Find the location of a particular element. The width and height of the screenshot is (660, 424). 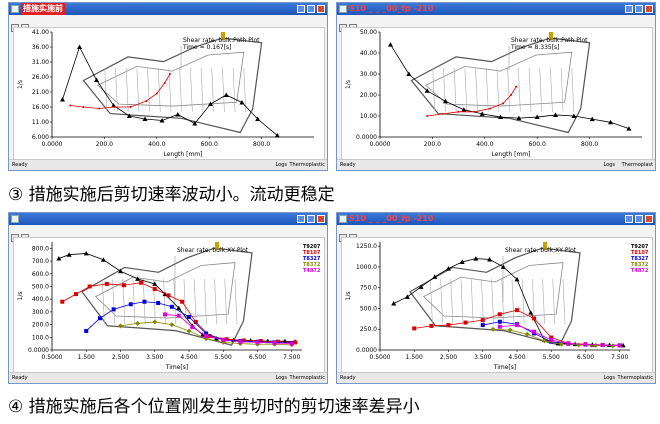

x-axis-label: Length [mm] is located at coordinates (511, 154).